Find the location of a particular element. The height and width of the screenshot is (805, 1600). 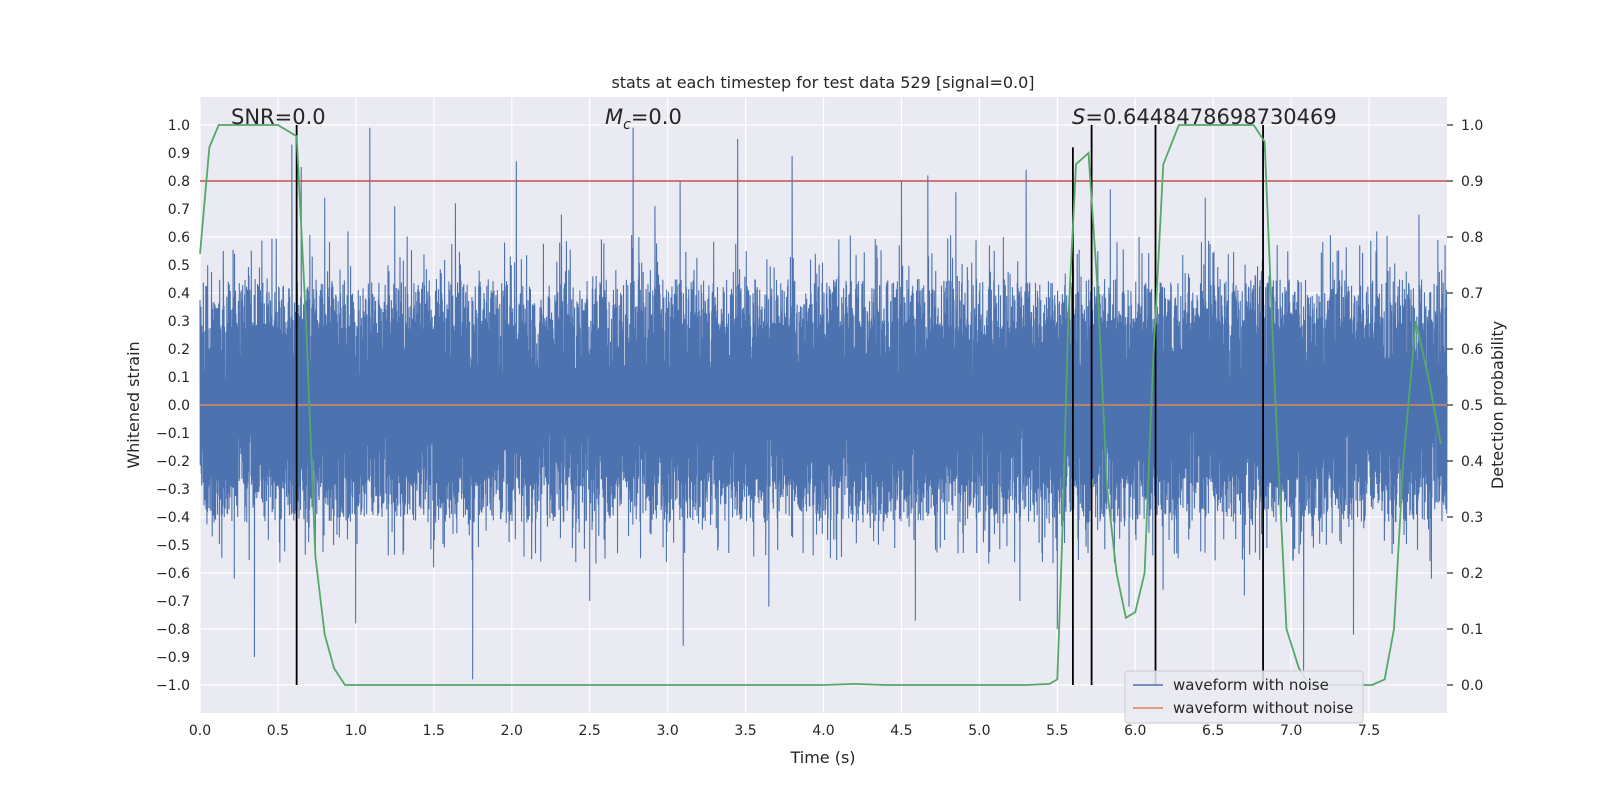

y2-tick-label: 0.5 is located at coordinates (1472, 406).